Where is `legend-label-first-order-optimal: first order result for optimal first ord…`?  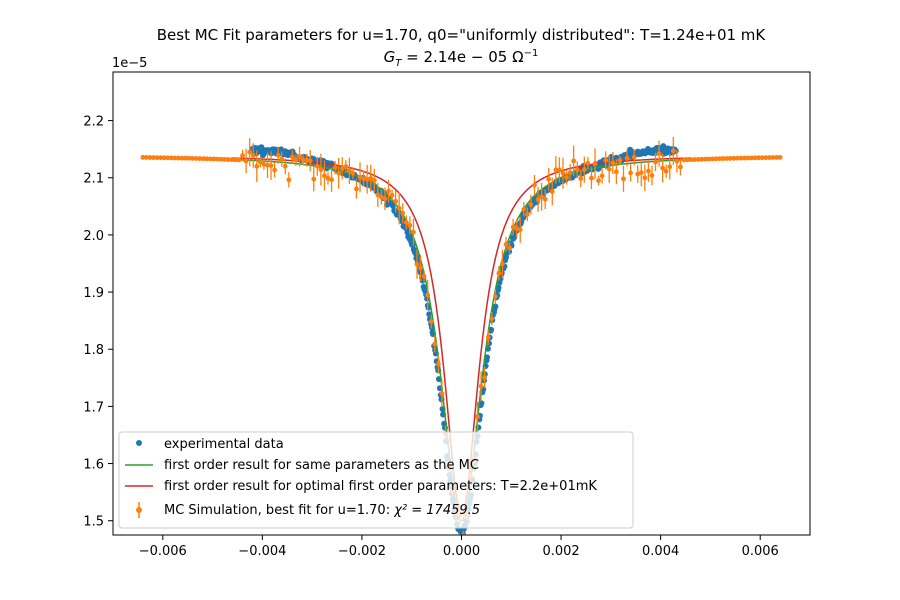
legend-label-first-order-optimal: first order result for optimal first ord… is located at coordinates (380, 486).